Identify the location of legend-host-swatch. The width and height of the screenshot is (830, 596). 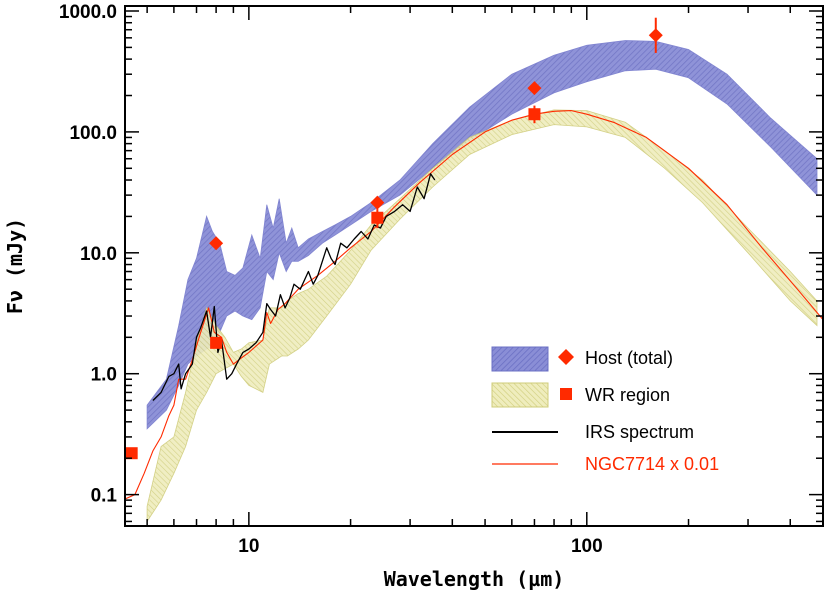
(520, 359).